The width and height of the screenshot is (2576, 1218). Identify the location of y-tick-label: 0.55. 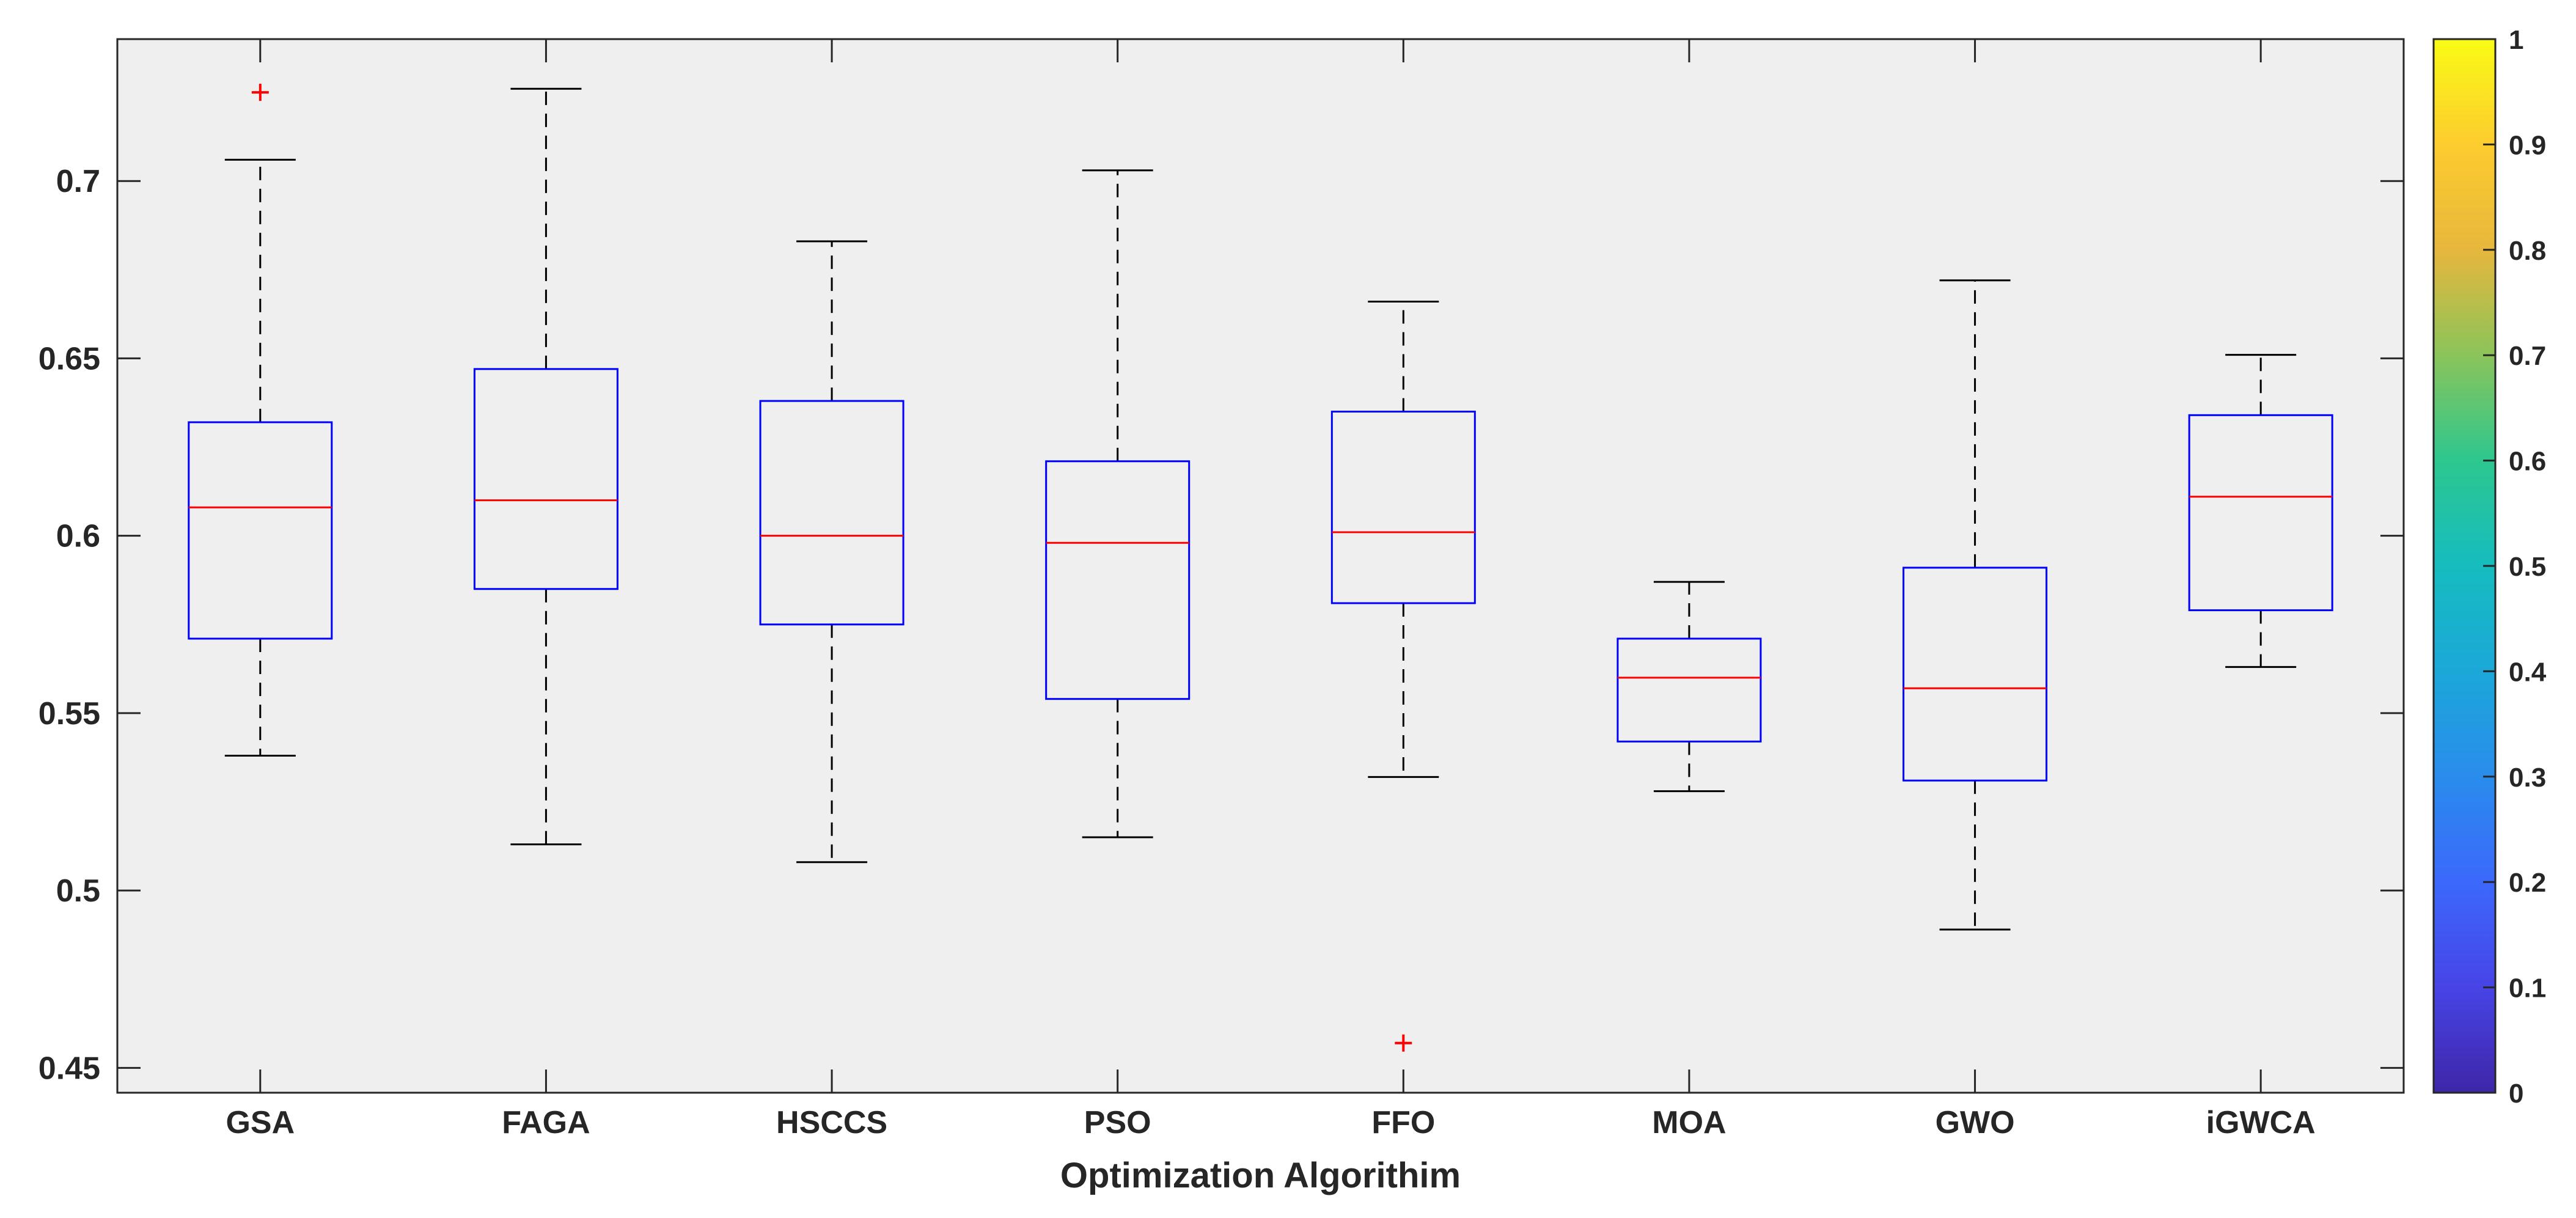
(69, 714).